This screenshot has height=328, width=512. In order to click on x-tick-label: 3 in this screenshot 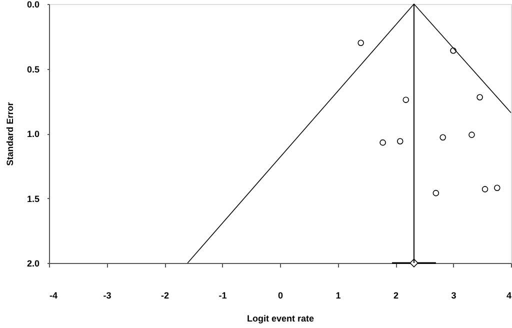, I will do `click(453, 295)`.